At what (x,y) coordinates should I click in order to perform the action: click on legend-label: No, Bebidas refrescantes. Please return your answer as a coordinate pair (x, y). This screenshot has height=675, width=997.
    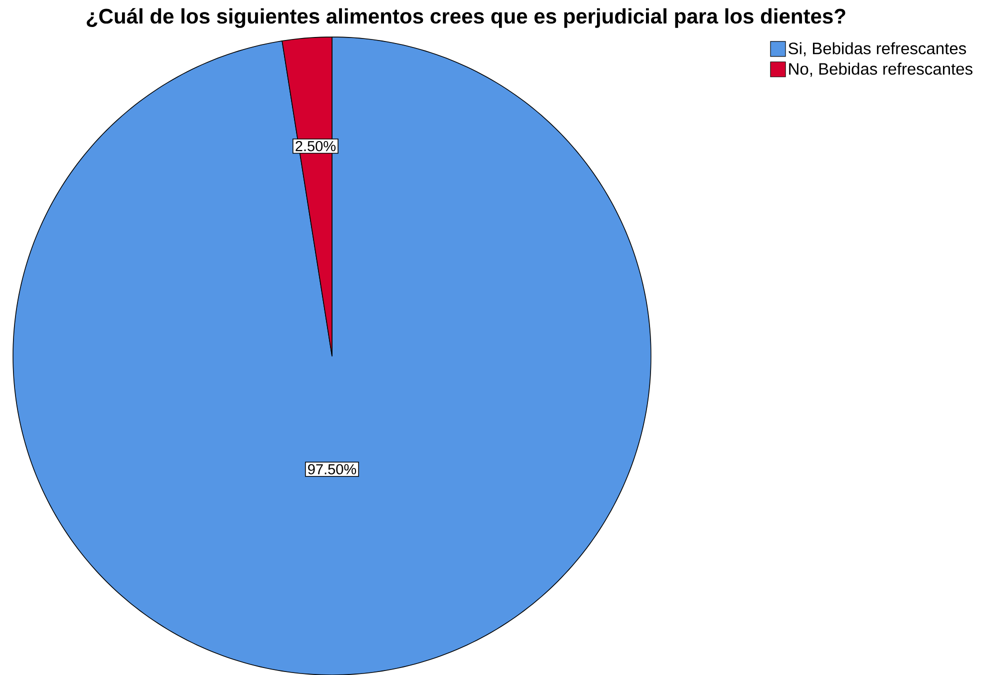
    Looking at the image, I should click on (880, 69).